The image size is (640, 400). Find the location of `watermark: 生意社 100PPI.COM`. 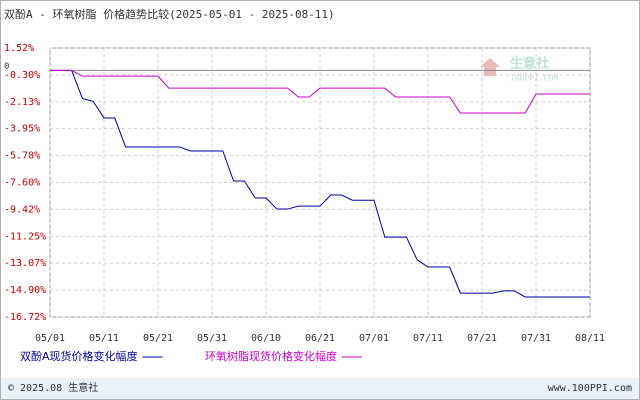

watermark: 生意社 100PPI.COM is located at coordinates (519, 69).